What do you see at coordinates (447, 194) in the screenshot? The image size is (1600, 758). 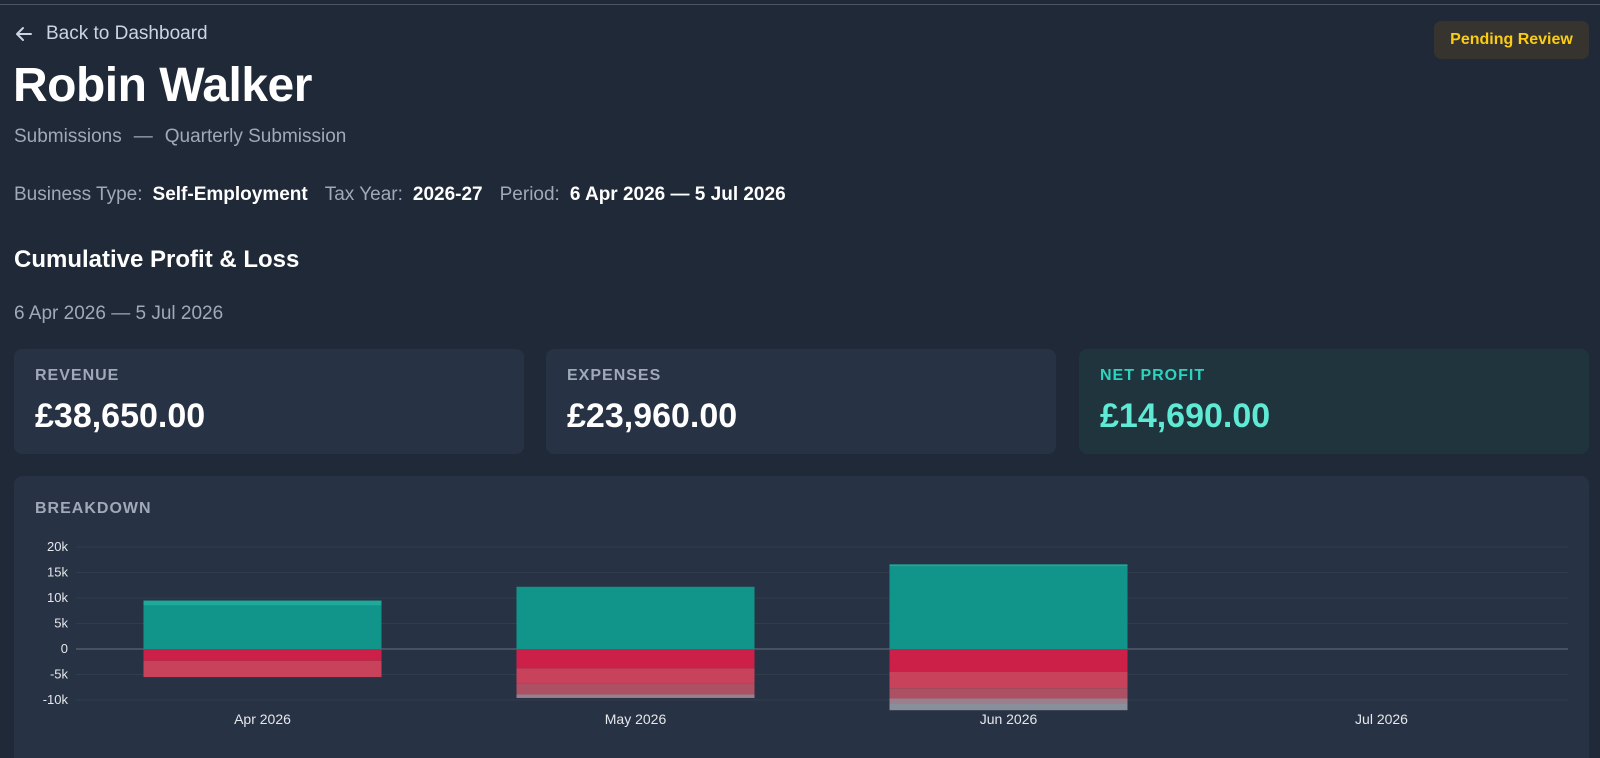 I see `tax-year-value: 2026-27` at bounding box center [447, 194].